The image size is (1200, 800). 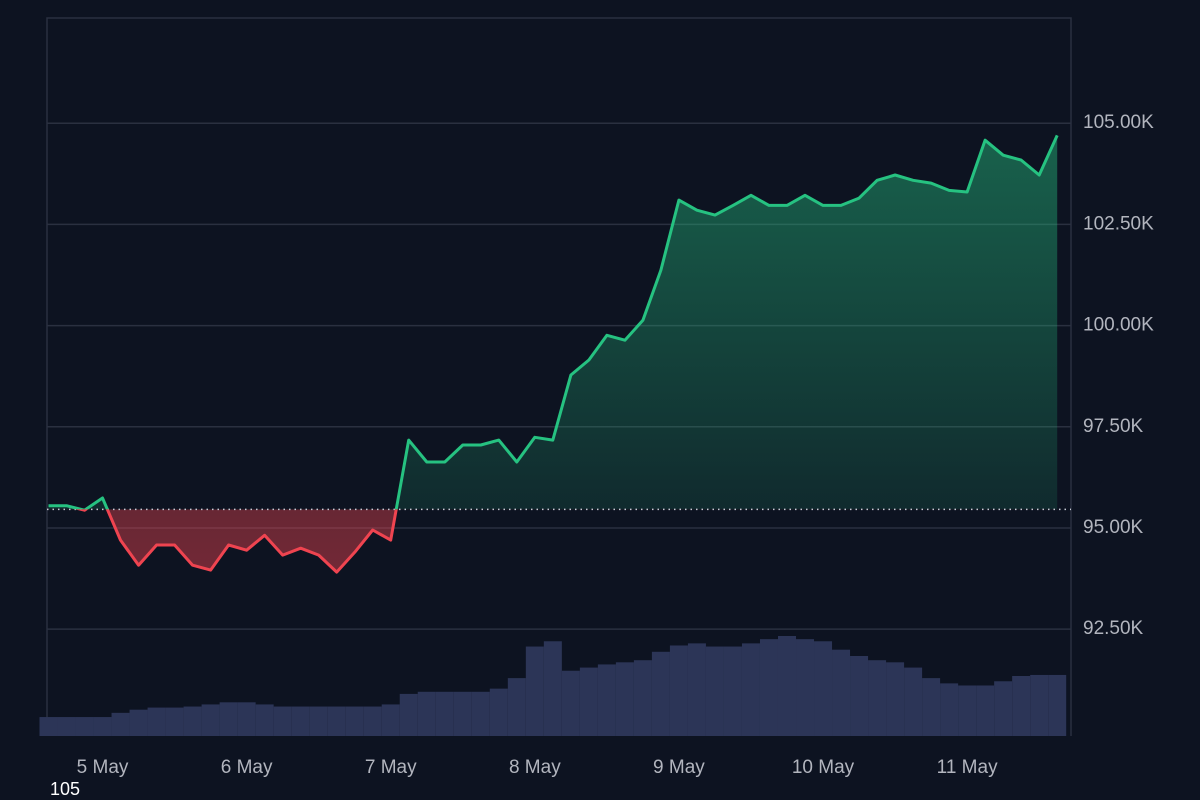 I want to click on y-tick-label: 105.00K, so click(x=1118, y=122).